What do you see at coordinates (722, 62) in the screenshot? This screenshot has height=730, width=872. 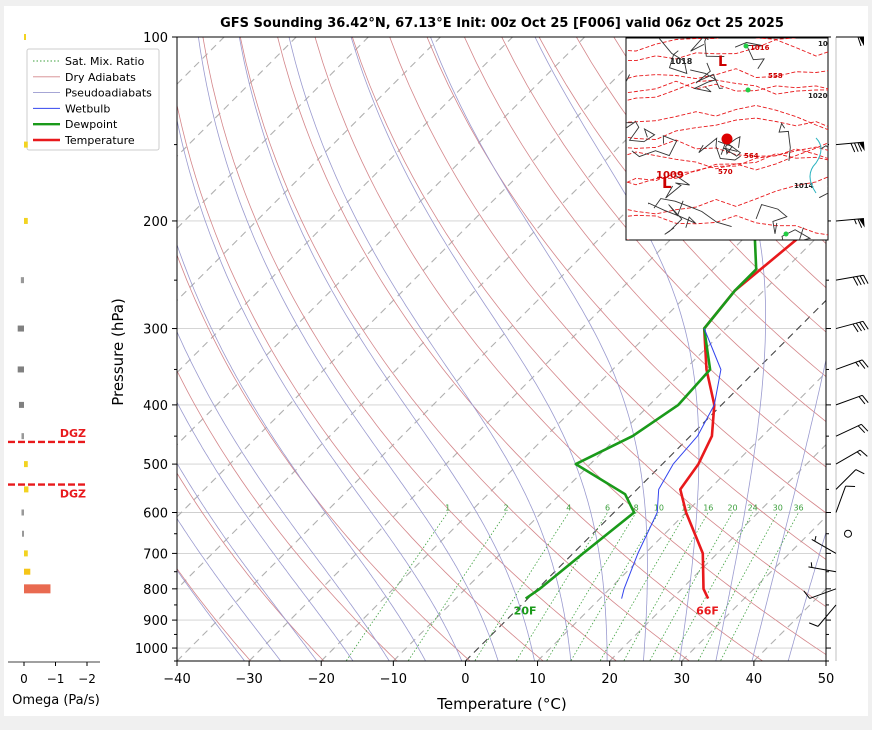 I see `map-label-0: L` at bounding box center [722, 62].